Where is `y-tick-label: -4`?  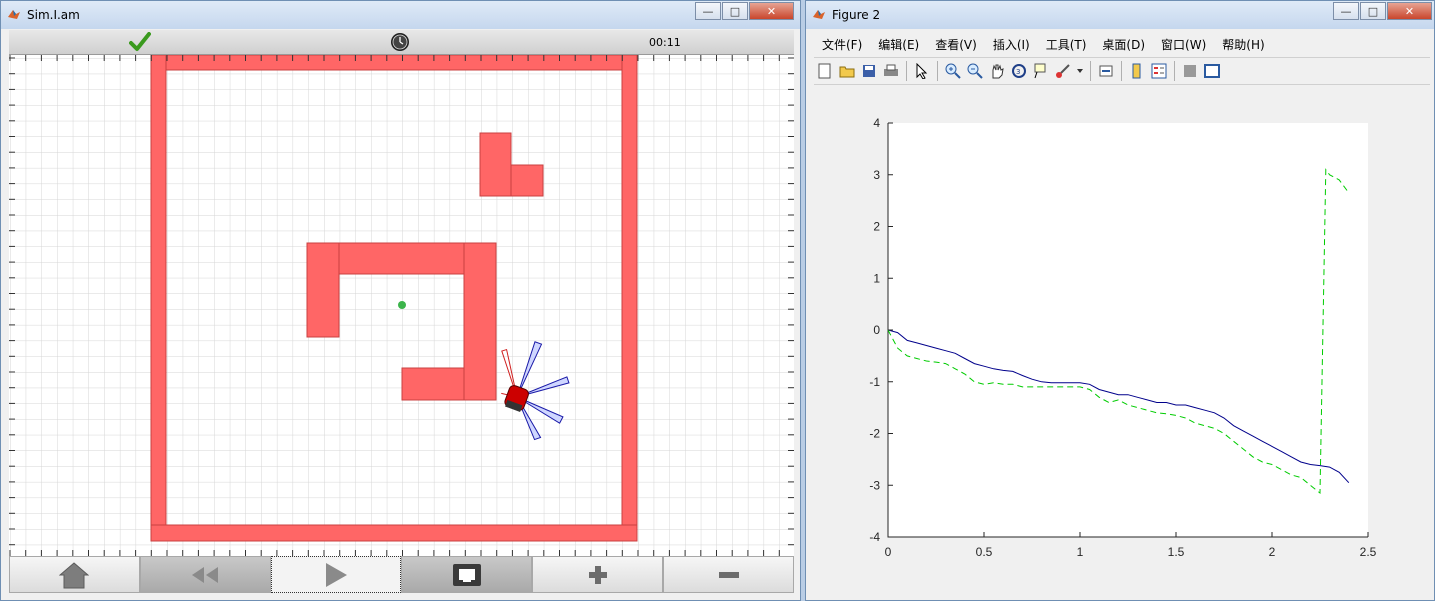 y-tick-label: -4 is located at coordinates (874, 537).